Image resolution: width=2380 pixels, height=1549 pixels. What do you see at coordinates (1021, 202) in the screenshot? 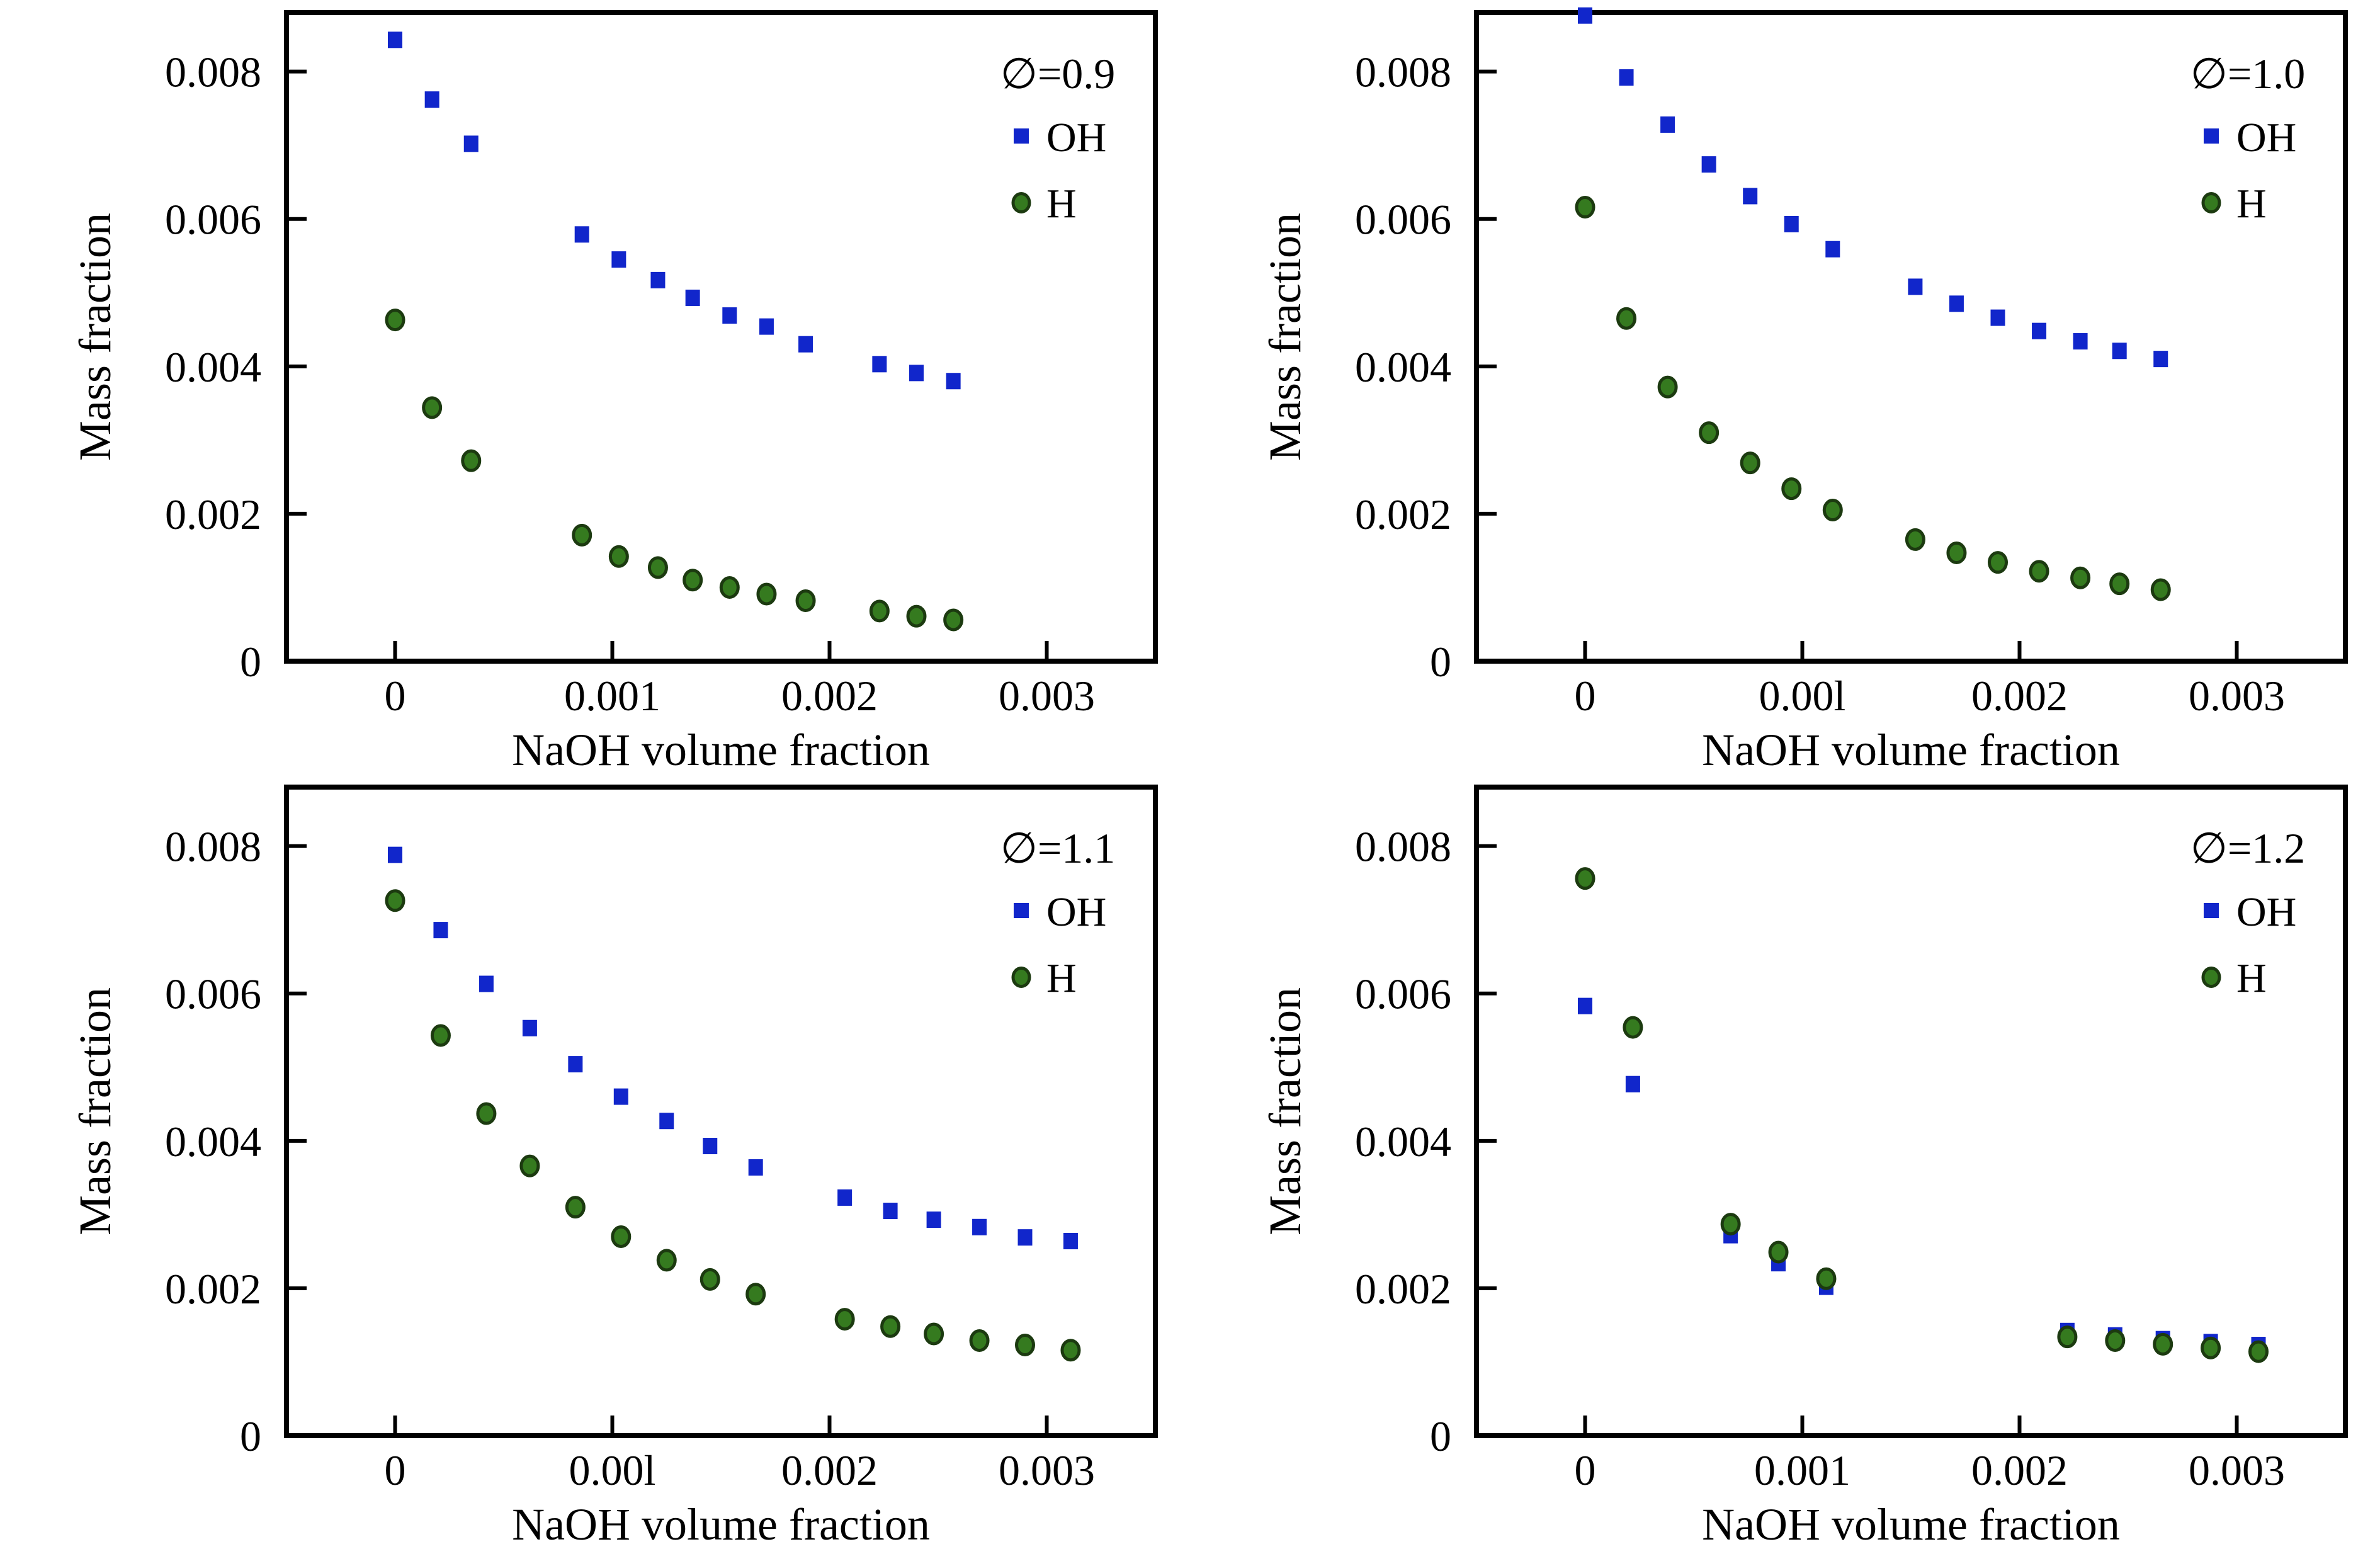
I see `legend-h-circle-icon` at bounding box center [1021, 202].